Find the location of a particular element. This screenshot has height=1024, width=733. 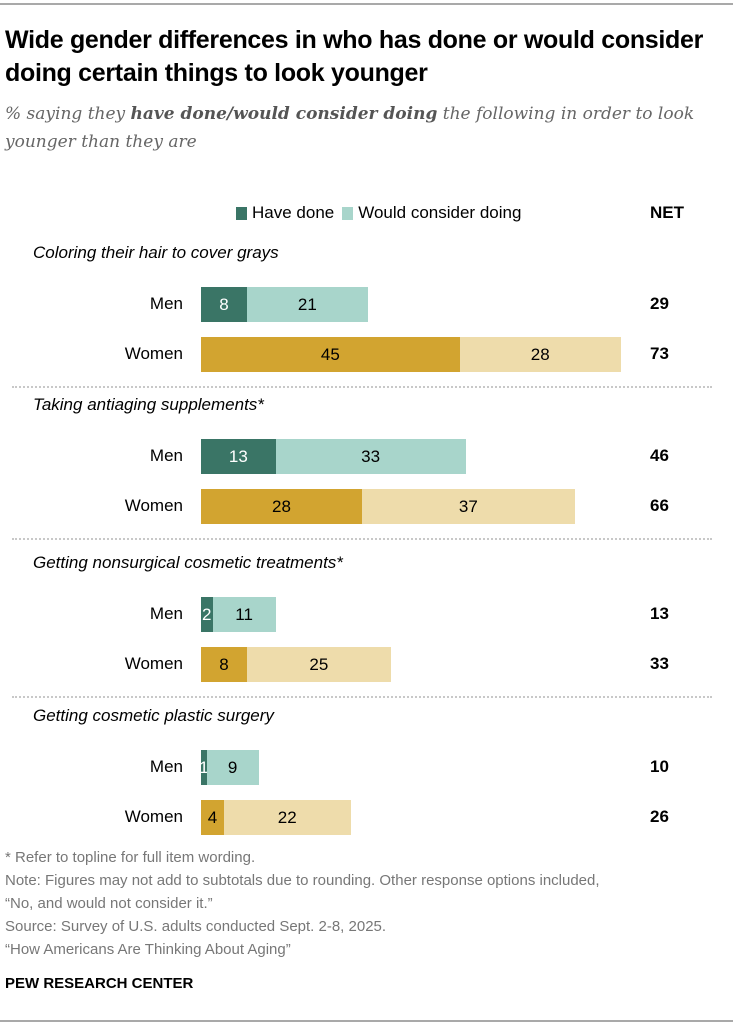

net-value: 66 is located at coordinates (659, 505).